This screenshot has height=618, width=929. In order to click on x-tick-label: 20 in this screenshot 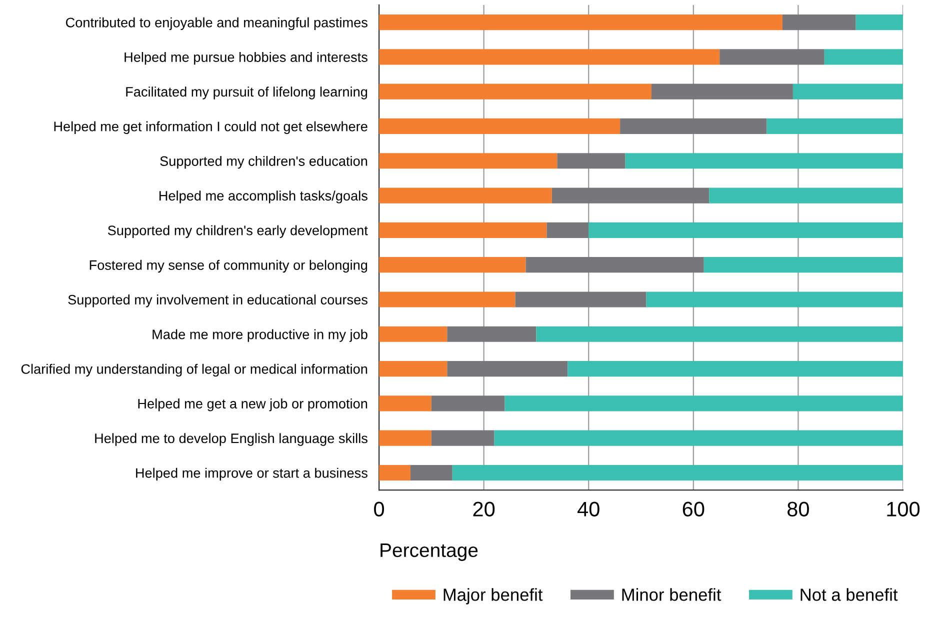, I will do `click(484, 509)`.